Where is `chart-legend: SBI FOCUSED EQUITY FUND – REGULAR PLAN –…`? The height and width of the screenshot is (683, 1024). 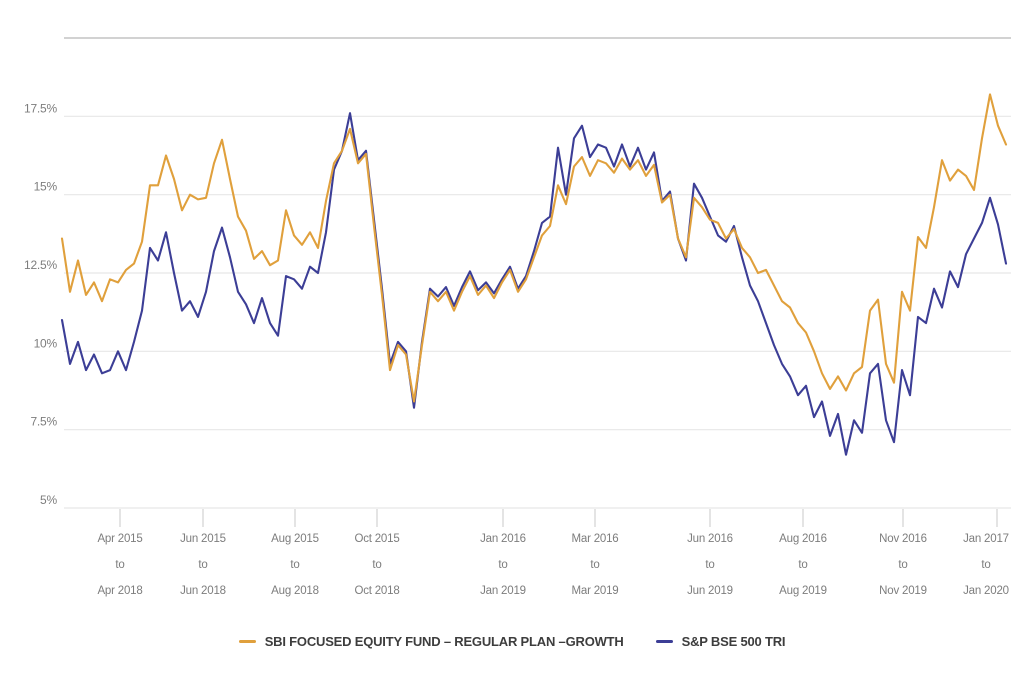
chart-legend: SBI FOCUSED EQUITY FUND – REGULAR PLAN –… is located at coordinates (512, 641).